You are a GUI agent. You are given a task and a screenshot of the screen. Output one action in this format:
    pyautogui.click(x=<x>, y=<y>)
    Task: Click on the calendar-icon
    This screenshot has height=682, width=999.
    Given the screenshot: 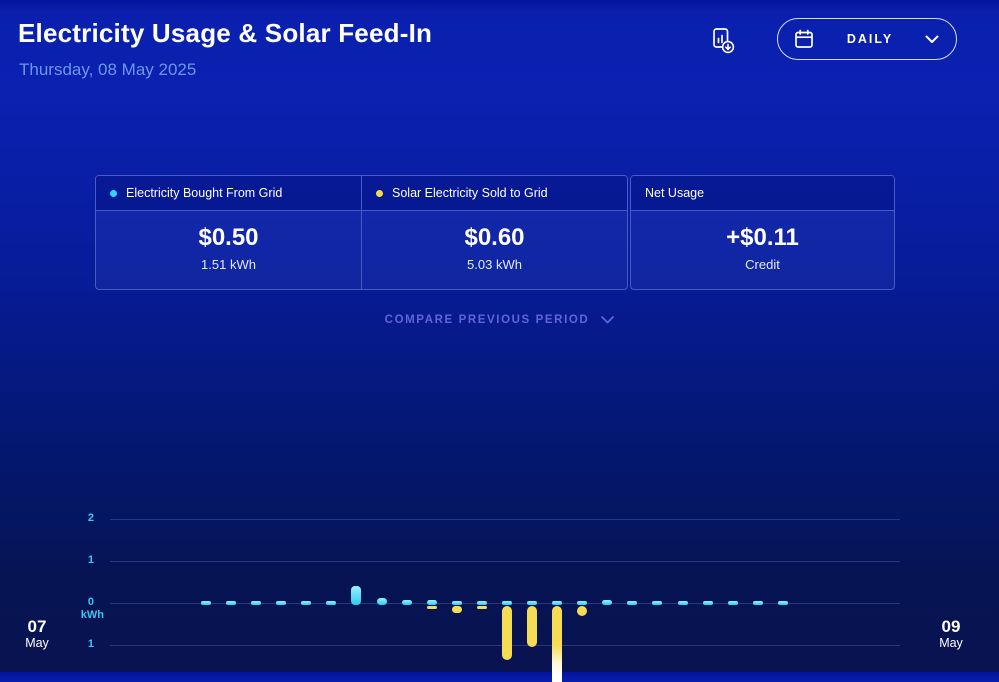 What is the action you would take?
    pyautogui.click(x=804, y=39)
    